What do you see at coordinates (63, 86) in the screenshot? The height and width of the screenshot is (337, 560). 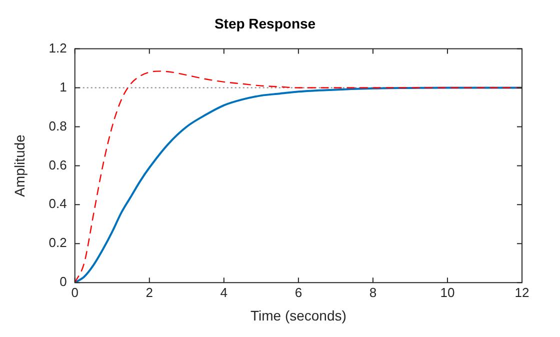 I see `y-tick-label: 1` at bounding box center [63, 86].